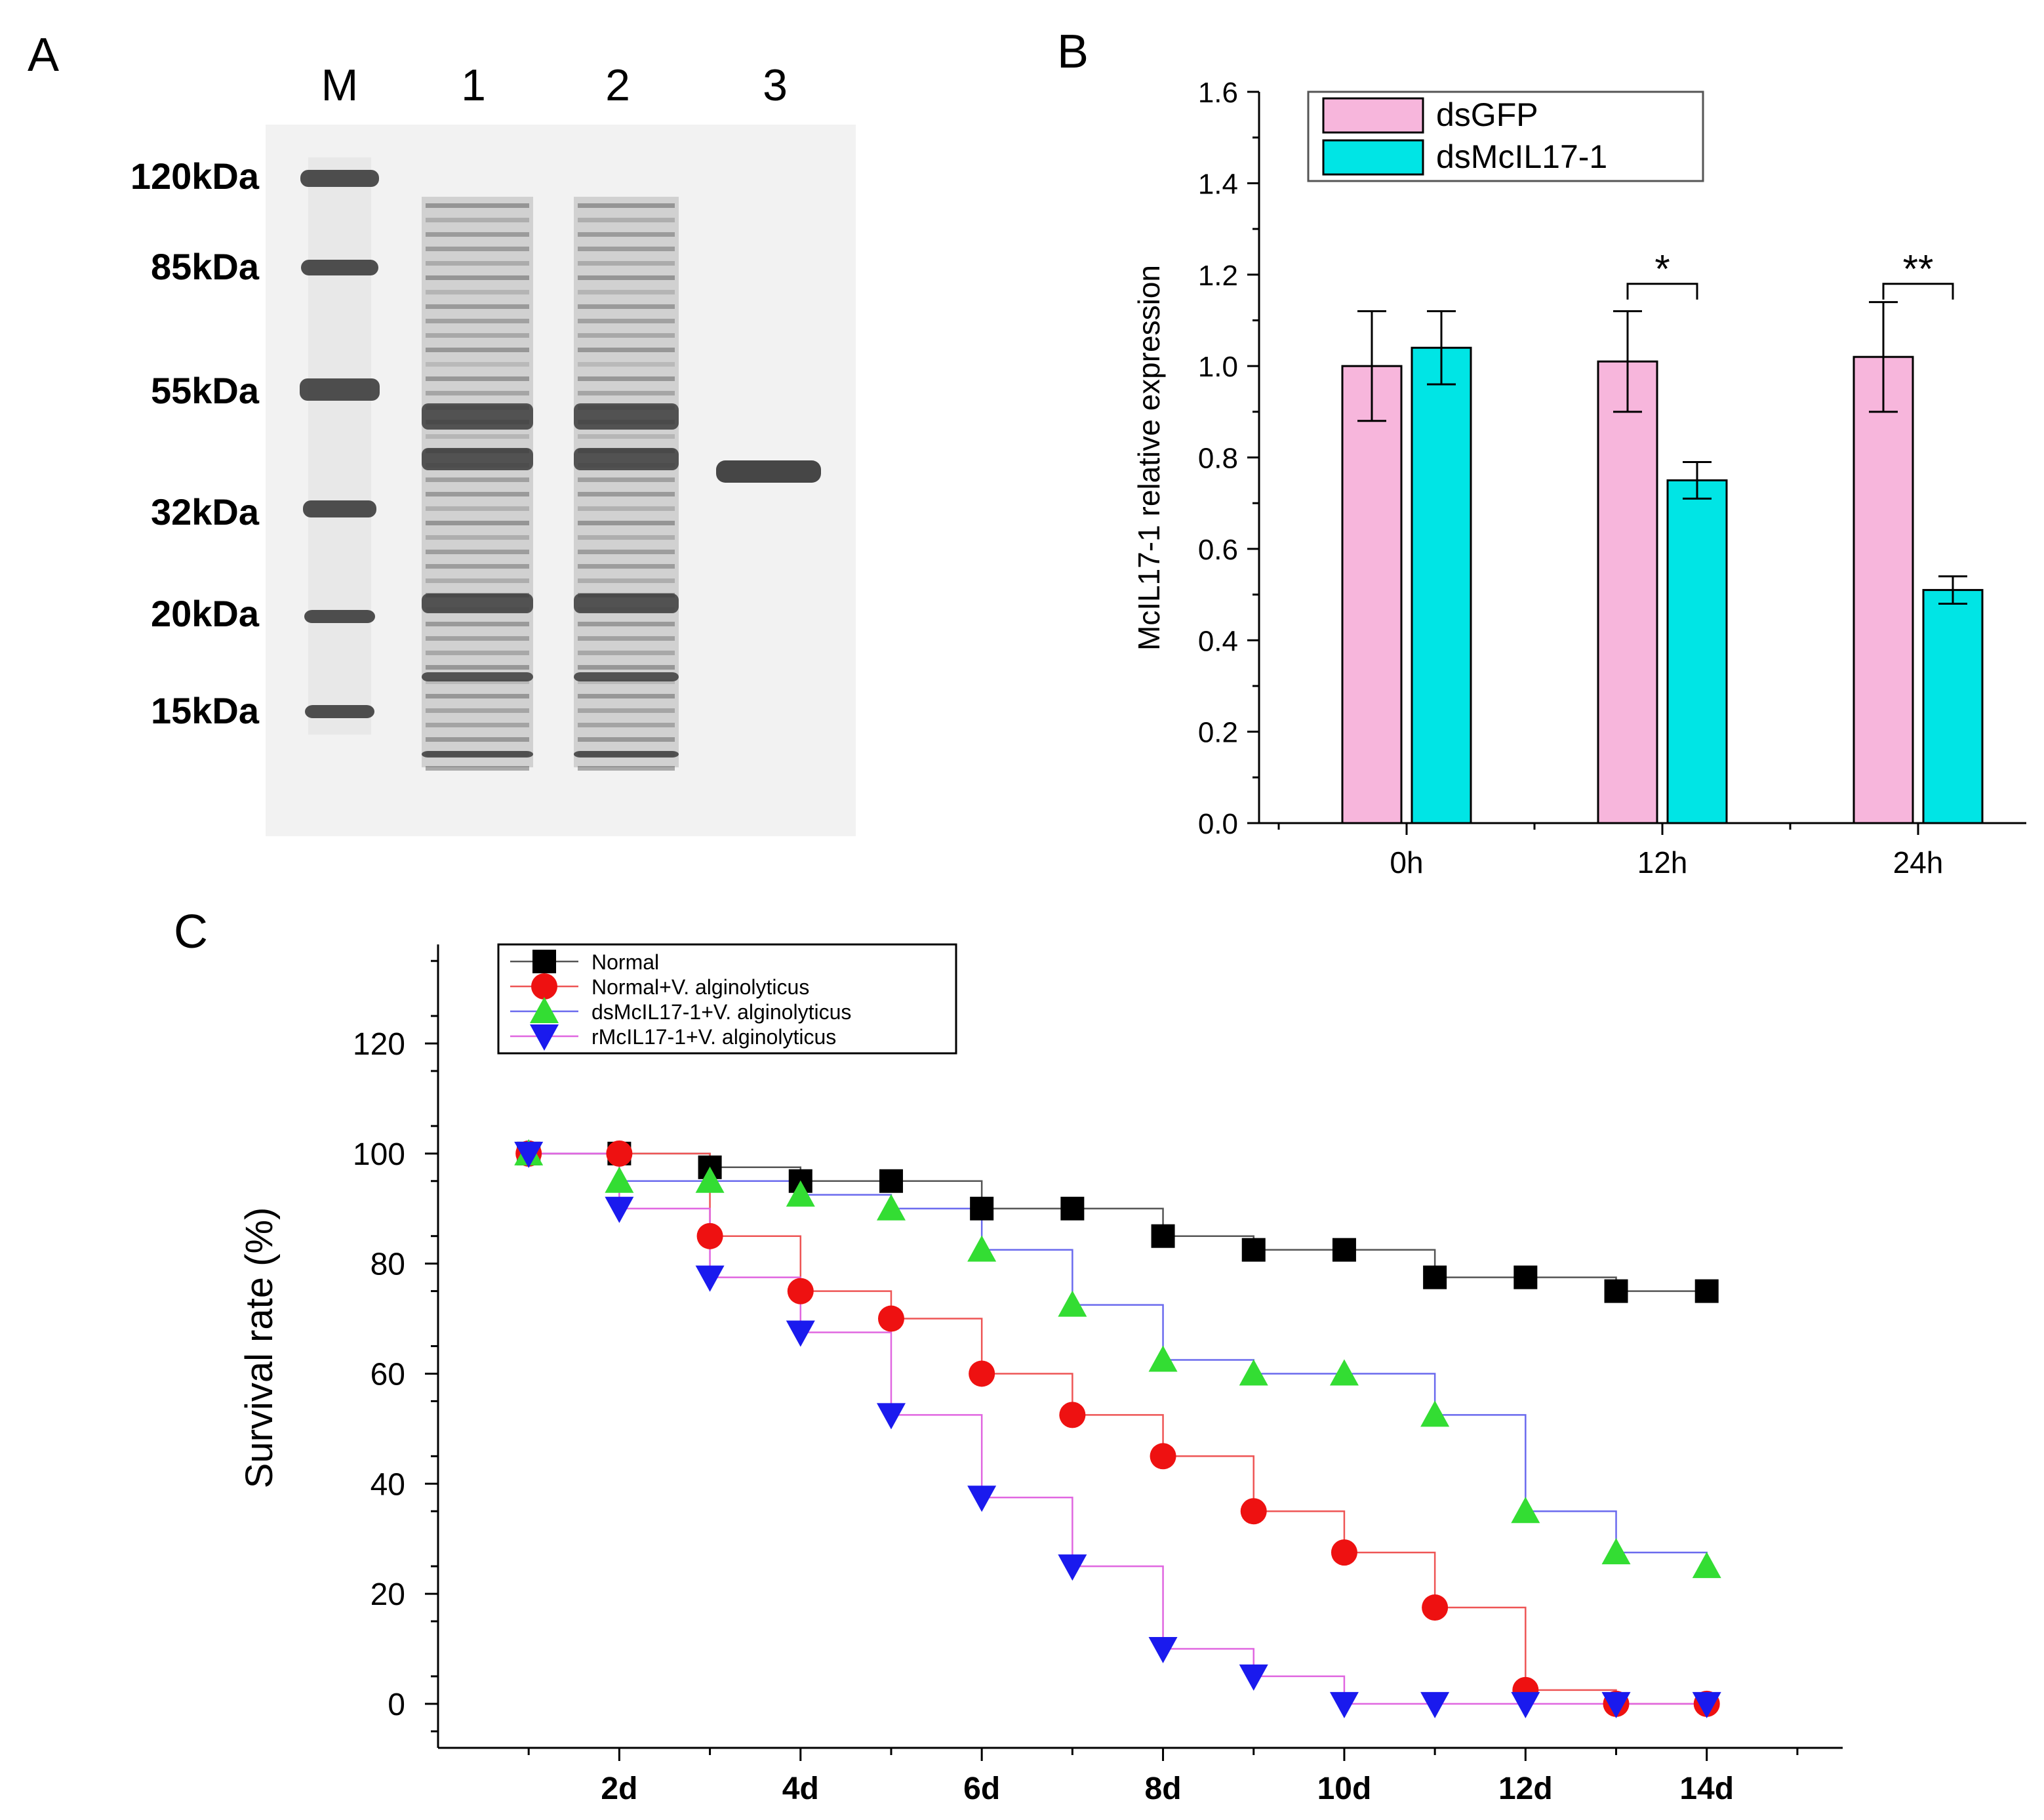  What do you see at coordinates (1344, 1250) in the screenshot?
I see `data-point-square` at bounding box center [1344, 1250].